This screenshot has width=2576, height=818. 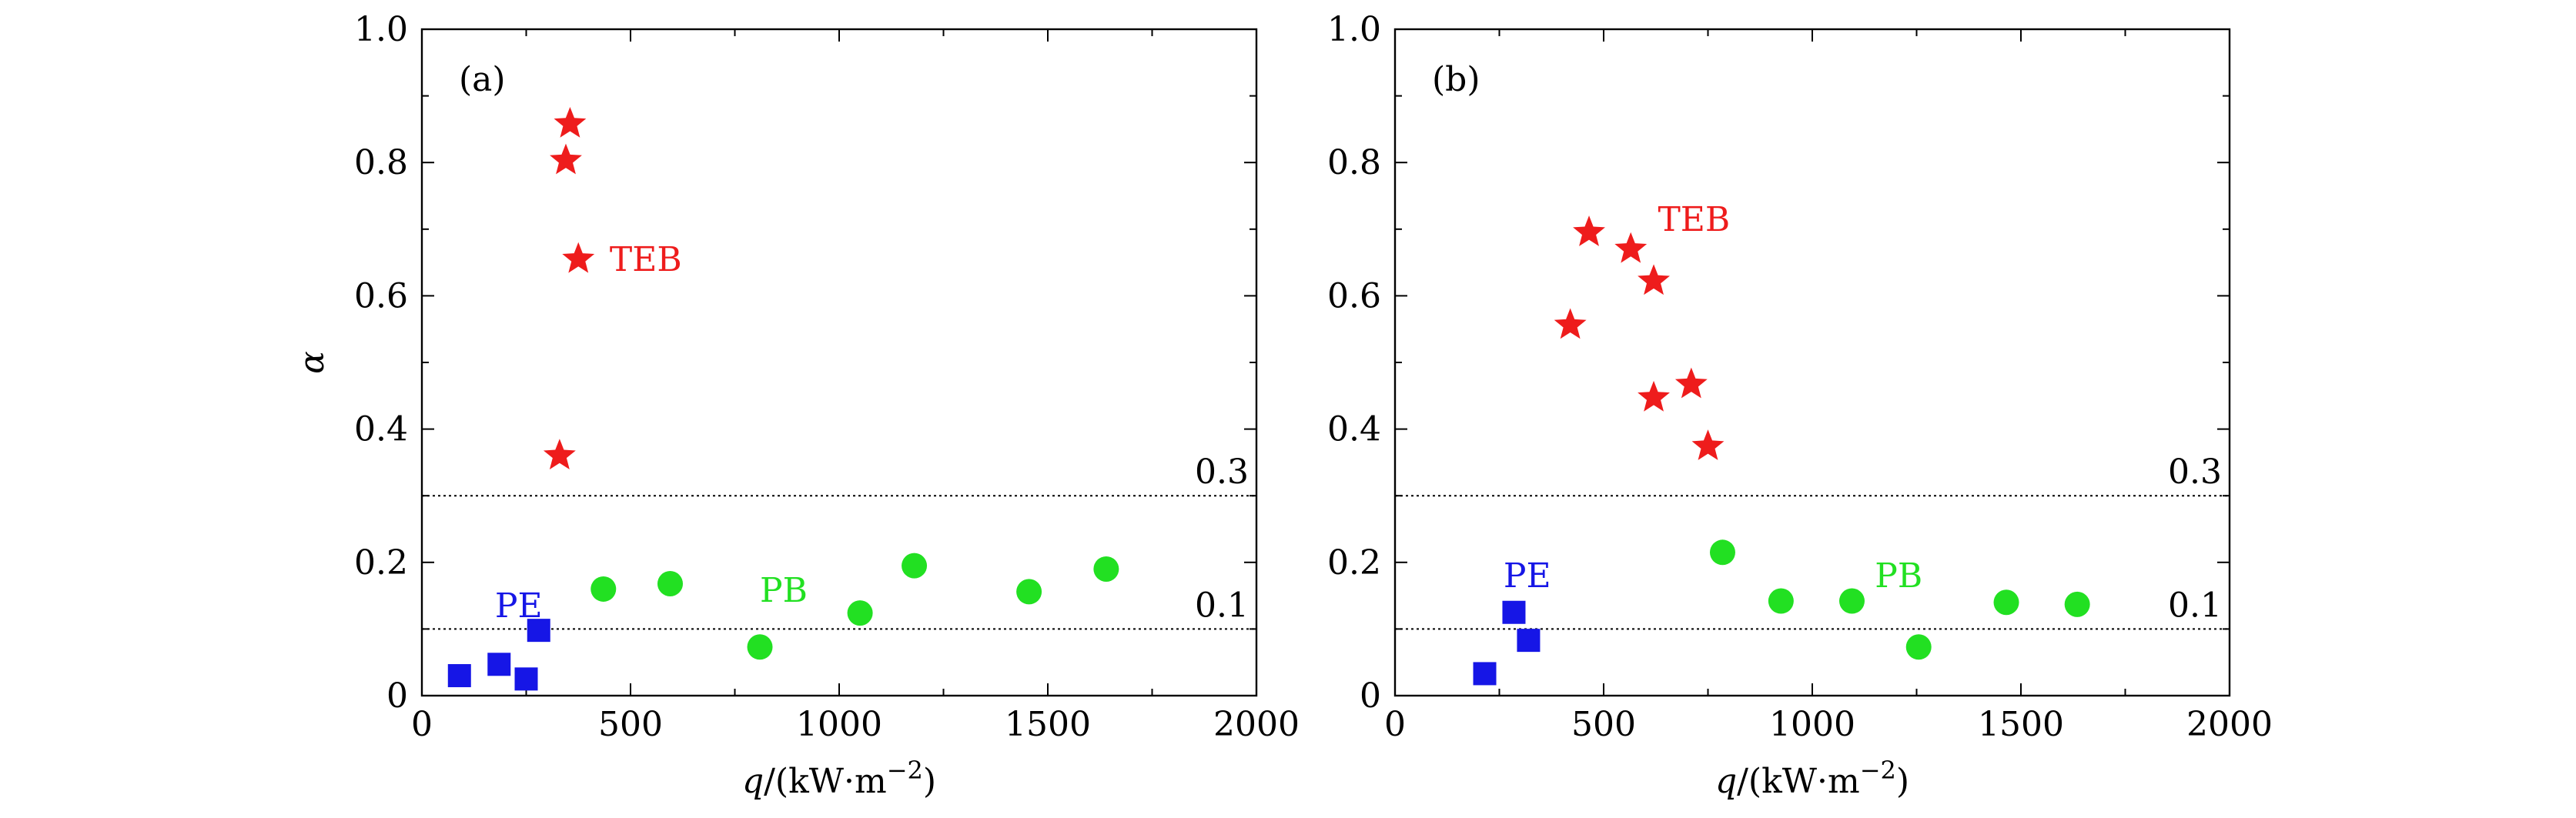 What do you see at coordinates (1456, 79) in the screenshot?
I see `panel-label: (b)` at bounding box center [1456, 79].